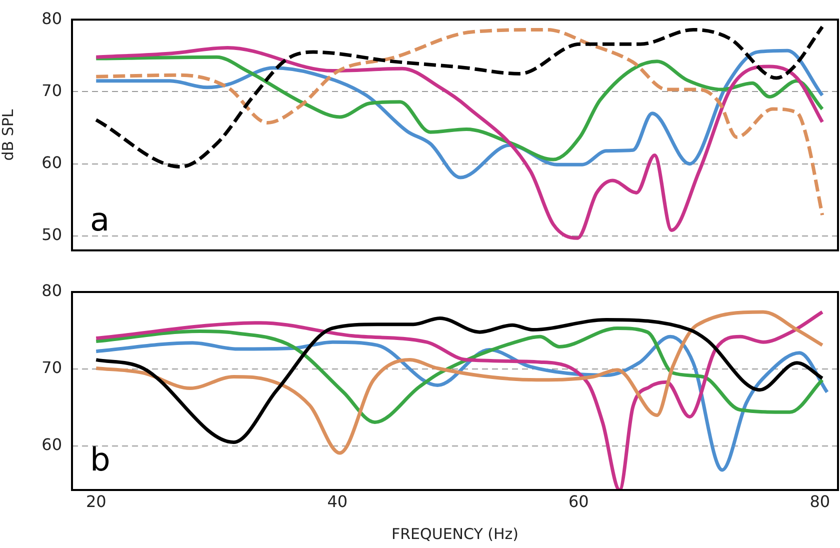 The height and width of the screenshot is (548, 840). Describe the element at coordinates (8, 134) in the screenshot. I see `y-axis-title: dB SPL` at that location.